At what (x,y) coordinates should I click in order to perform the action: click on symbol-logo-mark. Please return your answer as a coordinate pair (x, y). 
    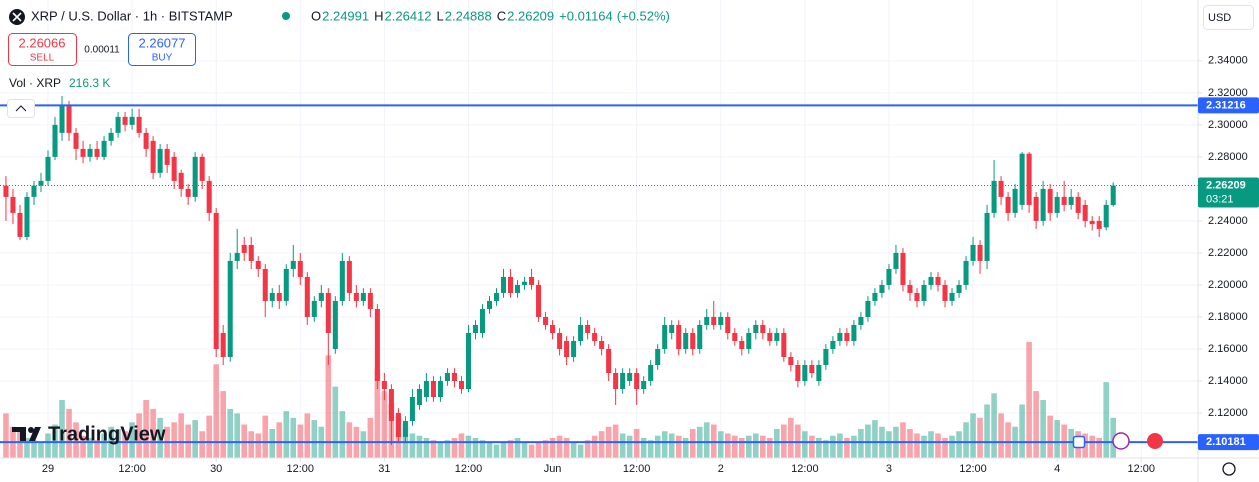
    Looking at the image, I should click on (17, 17).